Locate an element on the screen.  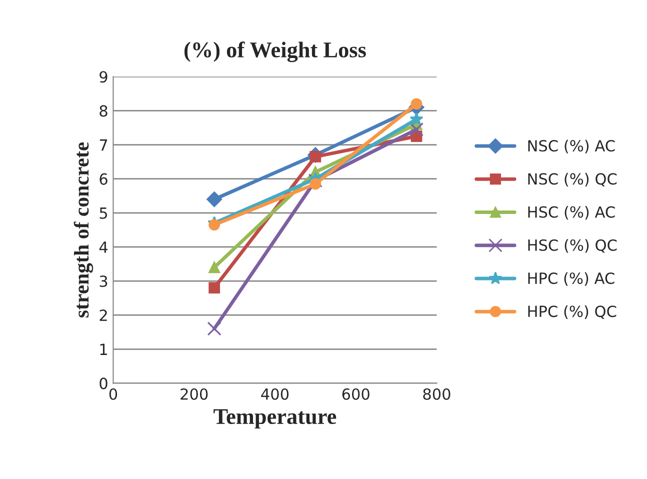
legend-label: HSC (%) AC is located at coordinates (571, 213).